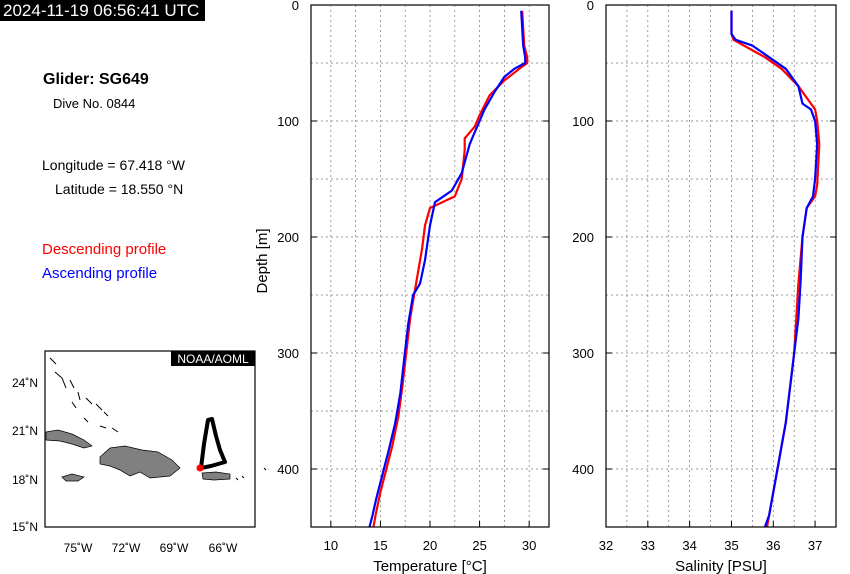 This screenshot has height=574, width=850. What do you see at coordinates (113, 165) in the screenshot?
I see `longitude-readout: Longitude = 67.418 °W` at bounding box center [113, 165].